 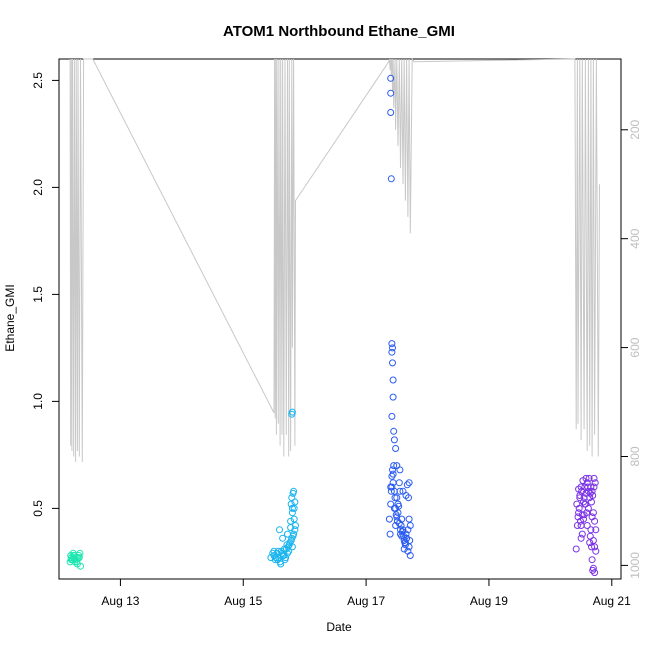 What do you see at coordinates (38, 187) in the screenshot?
I see `y-tick-label: 2.0` at bounding box center [38, 187].